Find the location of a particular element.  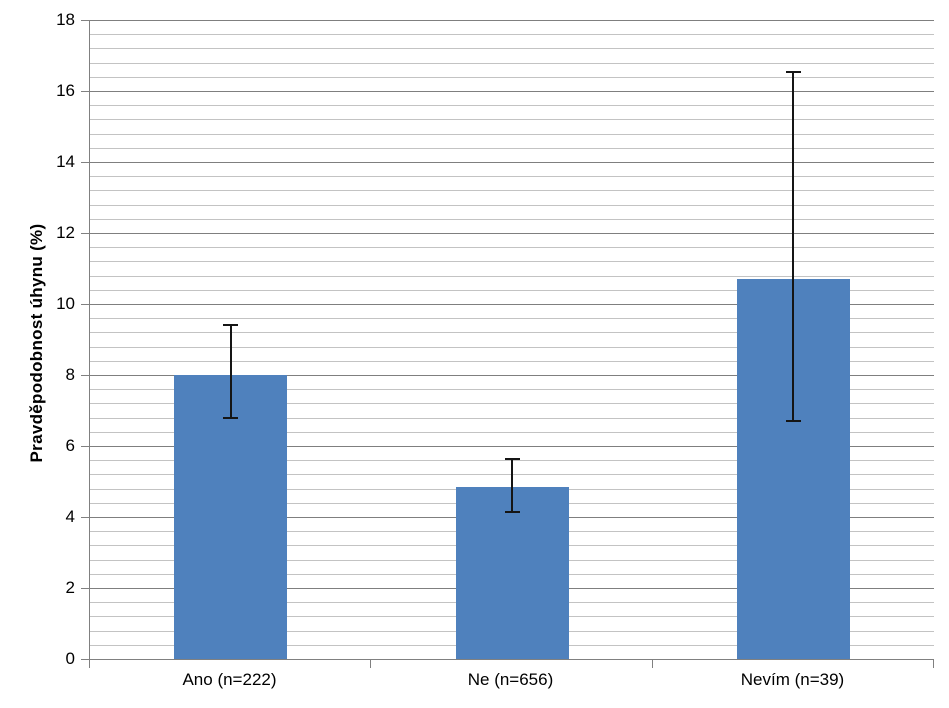

y-tick-label: 14 is located at coordinates (65, 161).